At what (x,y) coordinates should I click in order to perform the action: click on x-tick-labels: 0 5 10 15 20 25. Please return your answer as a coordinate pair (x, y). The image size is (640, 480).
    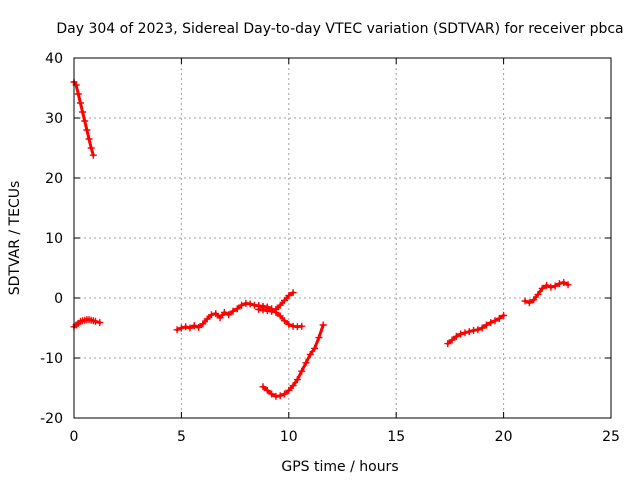
    Looking at the image, I should click on (345, 437).